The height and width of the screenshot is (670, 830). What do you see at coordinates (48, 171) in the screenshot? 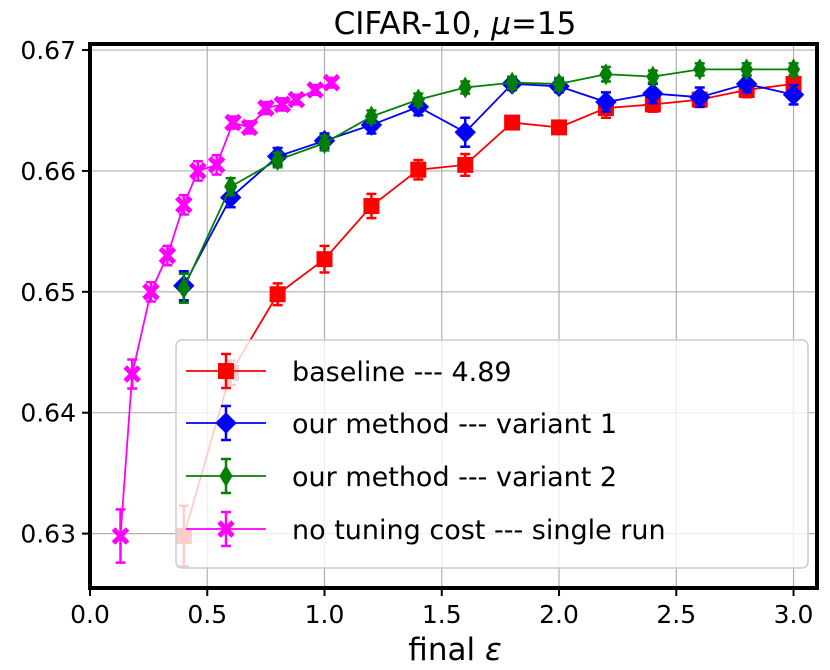
I see `y-tick-label: 0.66` at bounding box center [48, 171].